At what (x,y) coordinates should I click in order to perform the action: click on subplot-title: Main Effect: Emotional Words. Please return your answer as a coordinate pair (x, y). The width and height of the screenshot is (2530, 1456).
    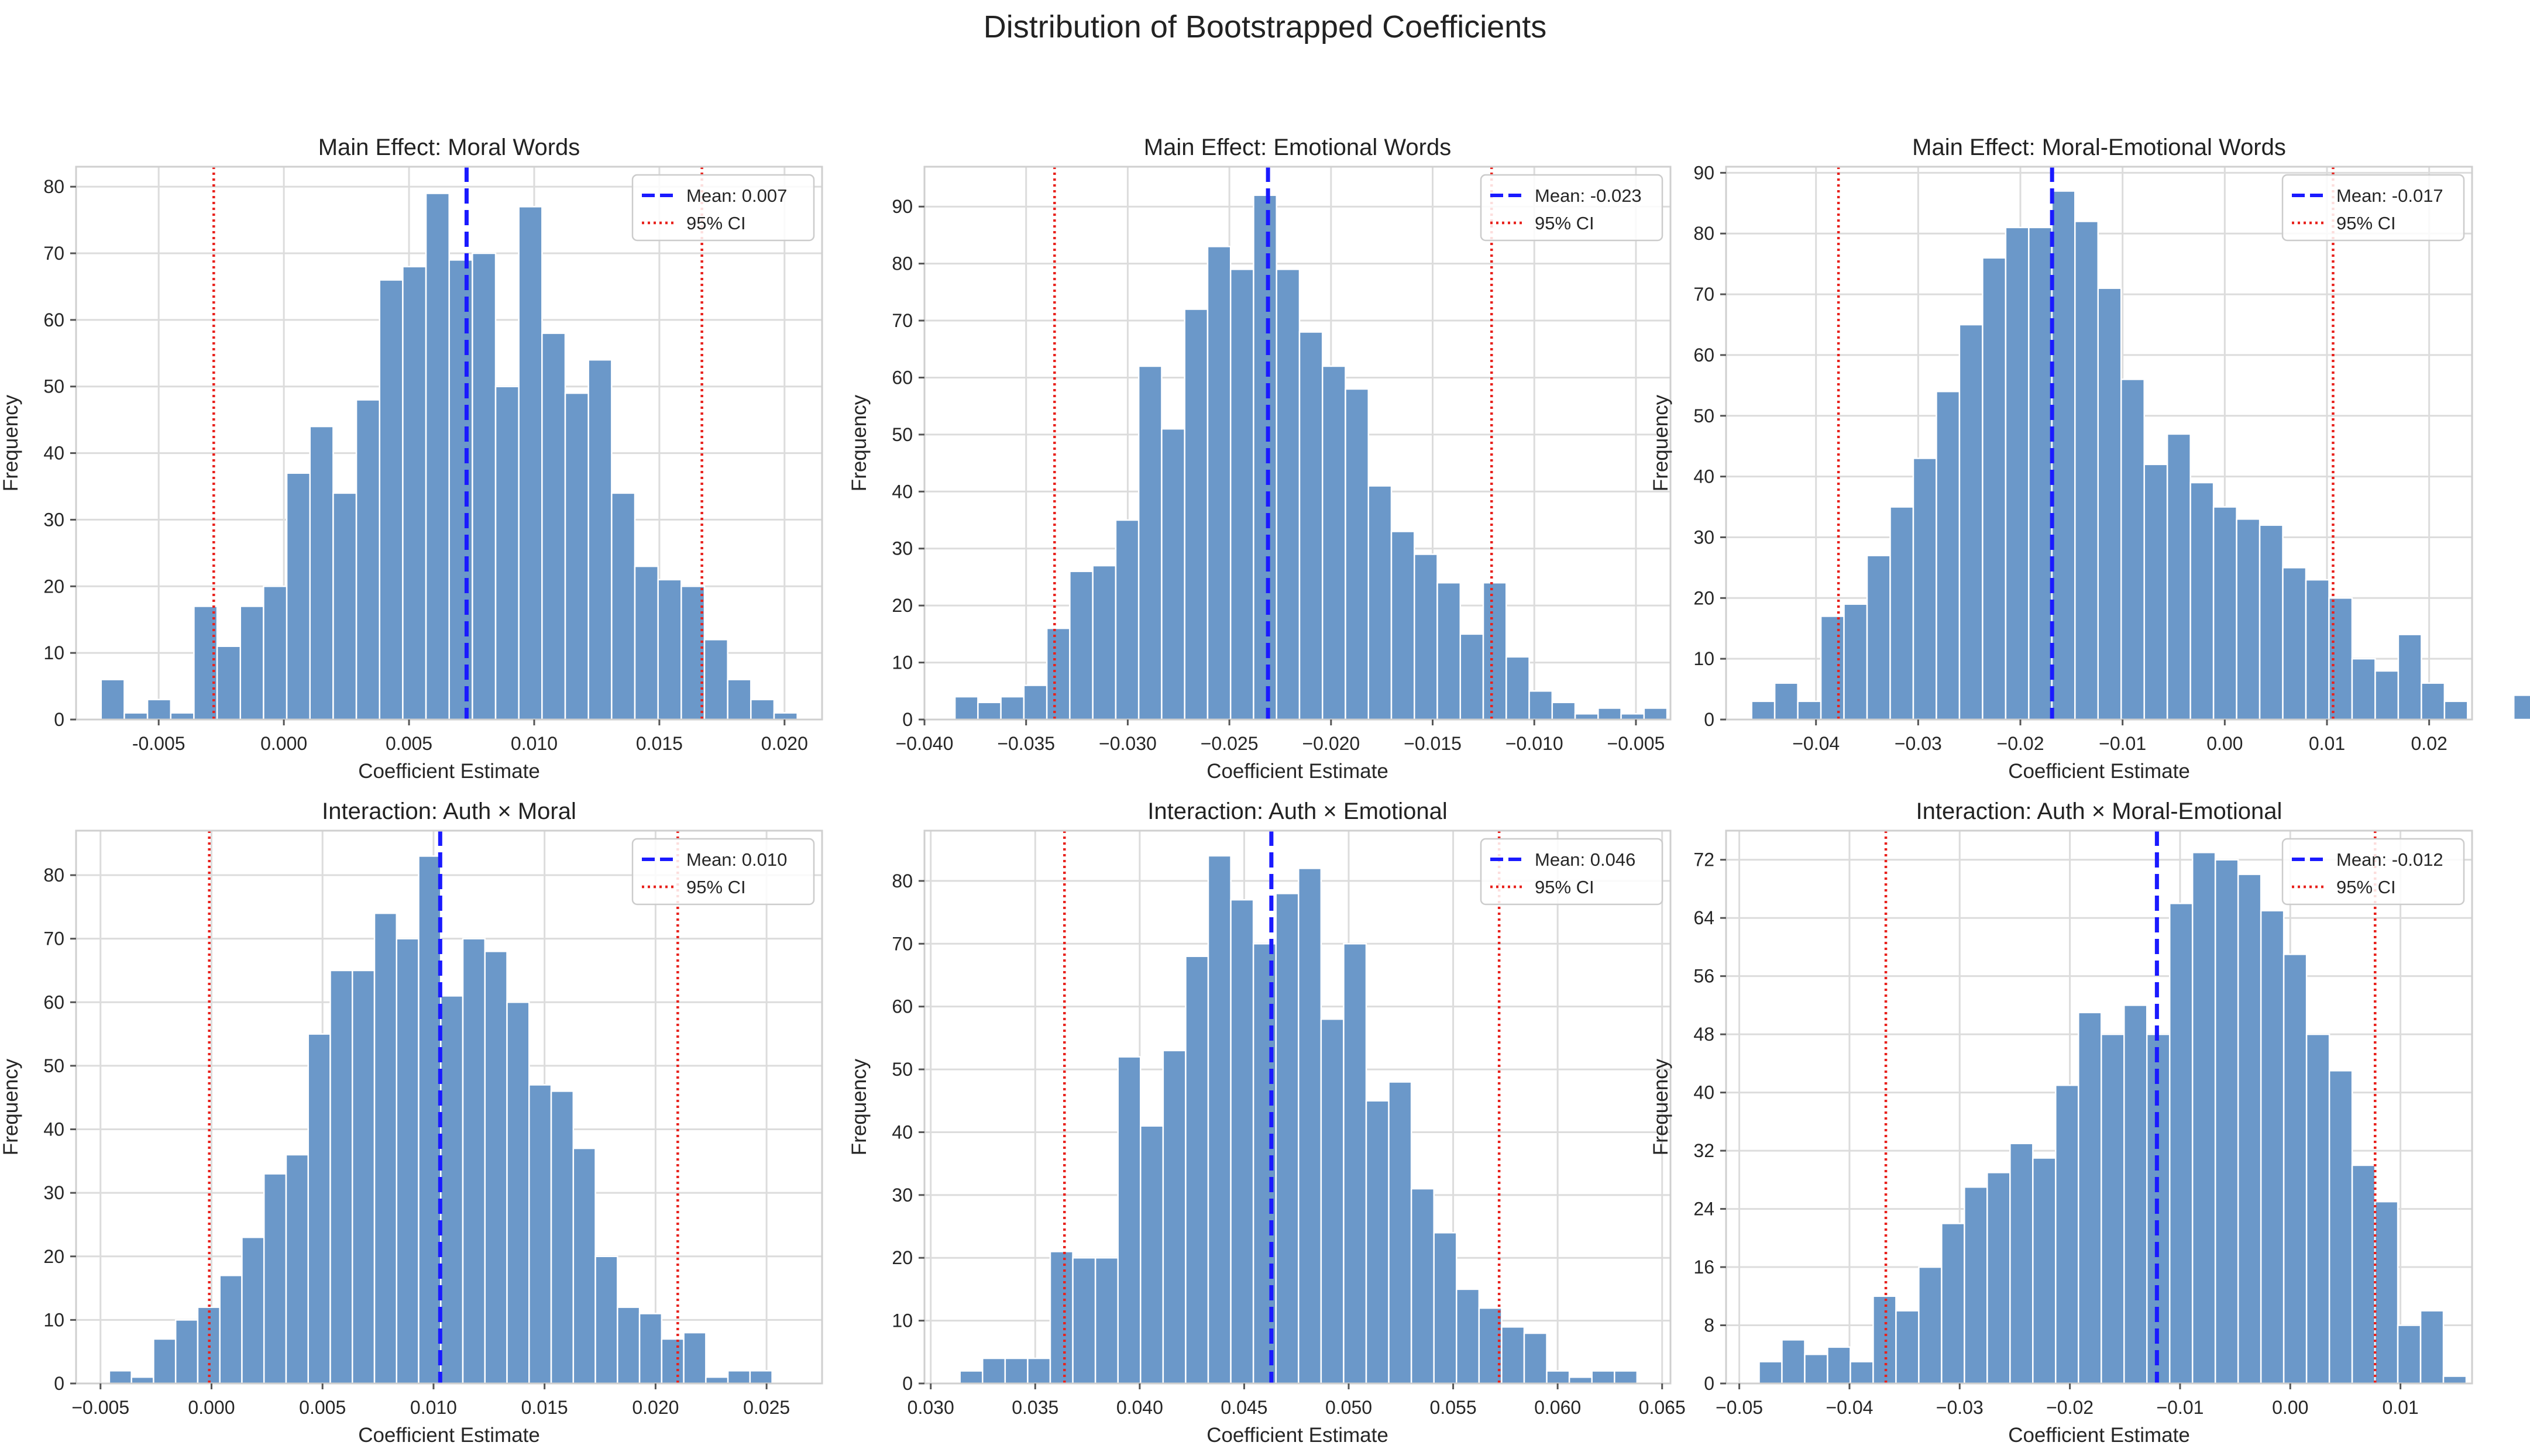
    Looking at the image, I should click on (1297, 147).